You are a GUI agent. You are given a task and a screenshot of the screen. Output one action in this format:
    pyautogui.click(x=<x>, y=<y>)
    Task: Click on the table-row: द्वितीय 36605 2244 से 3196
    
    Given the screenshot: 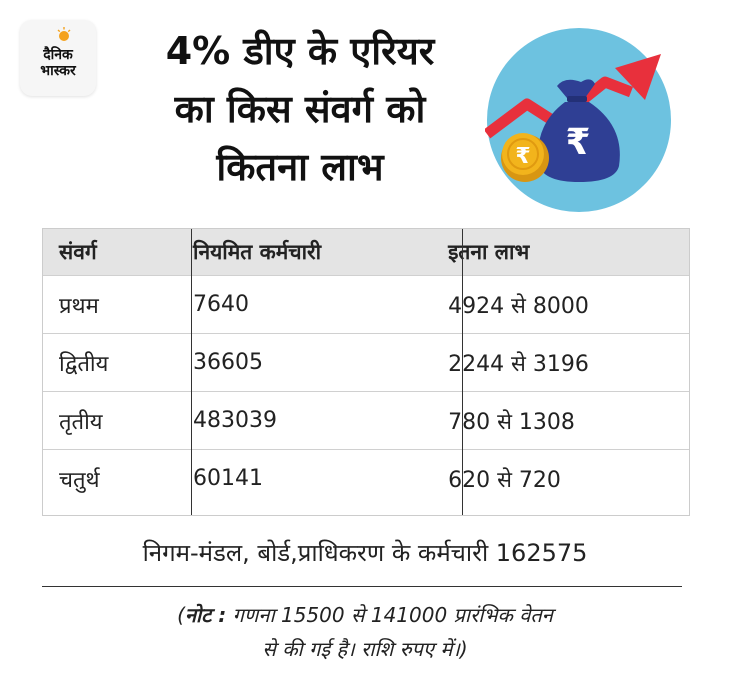 What is the action you would take?
    pyautogui.click(x=366, y=362)
    